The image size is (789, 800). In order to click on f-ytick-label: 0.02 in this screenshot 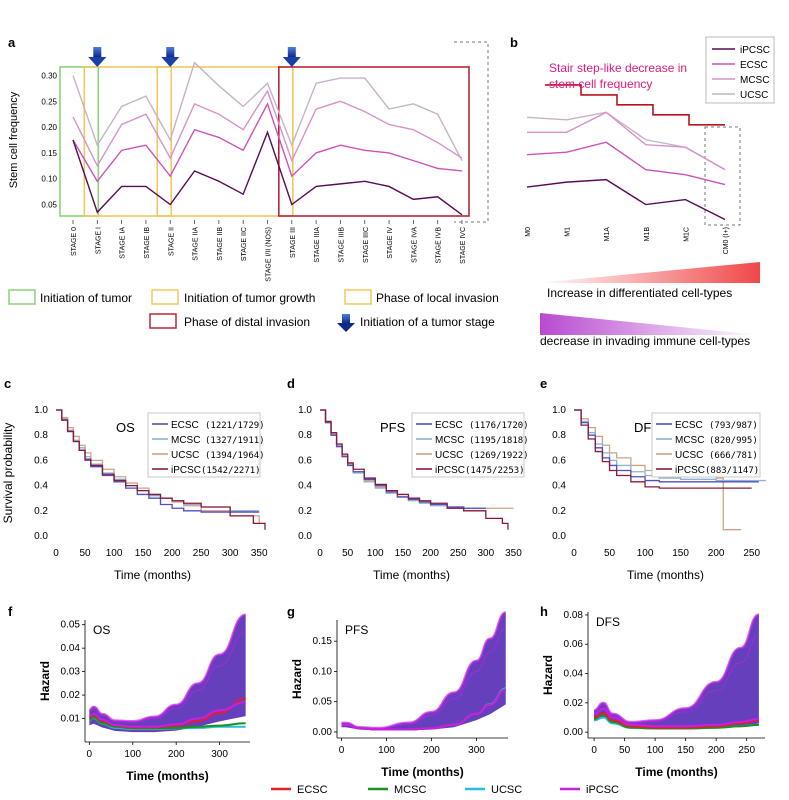, I will do `click(71, 695)`.